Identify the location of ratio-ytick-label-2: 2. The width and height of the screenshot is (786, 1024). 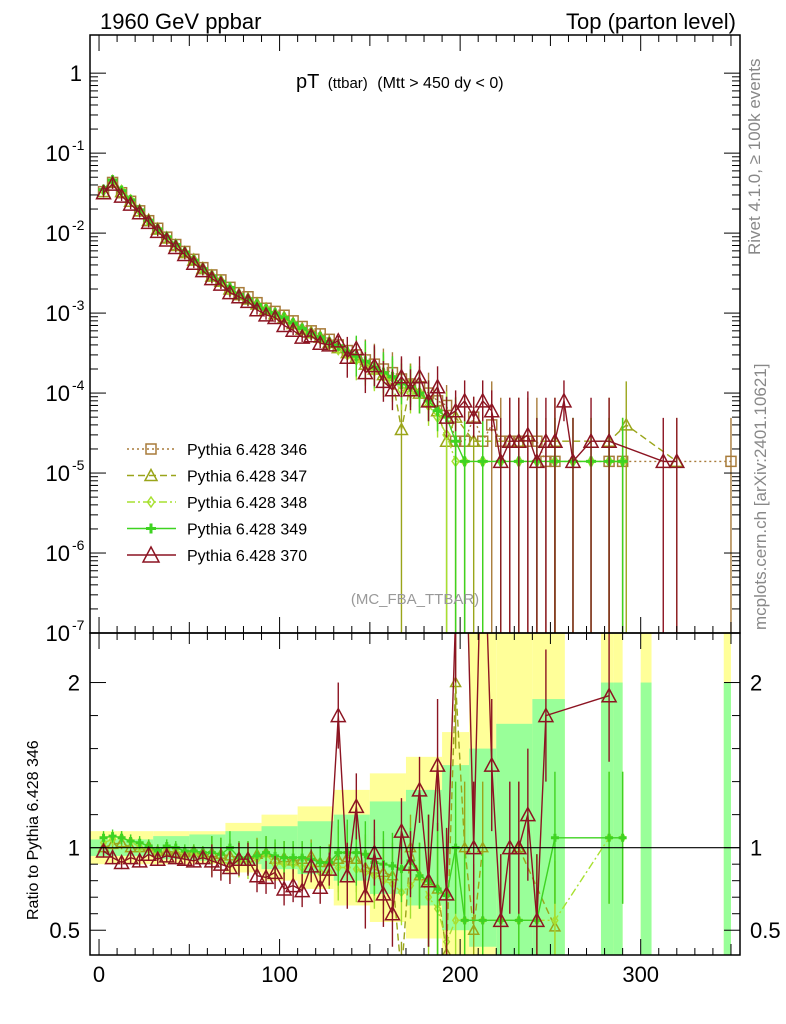
(74, 683).